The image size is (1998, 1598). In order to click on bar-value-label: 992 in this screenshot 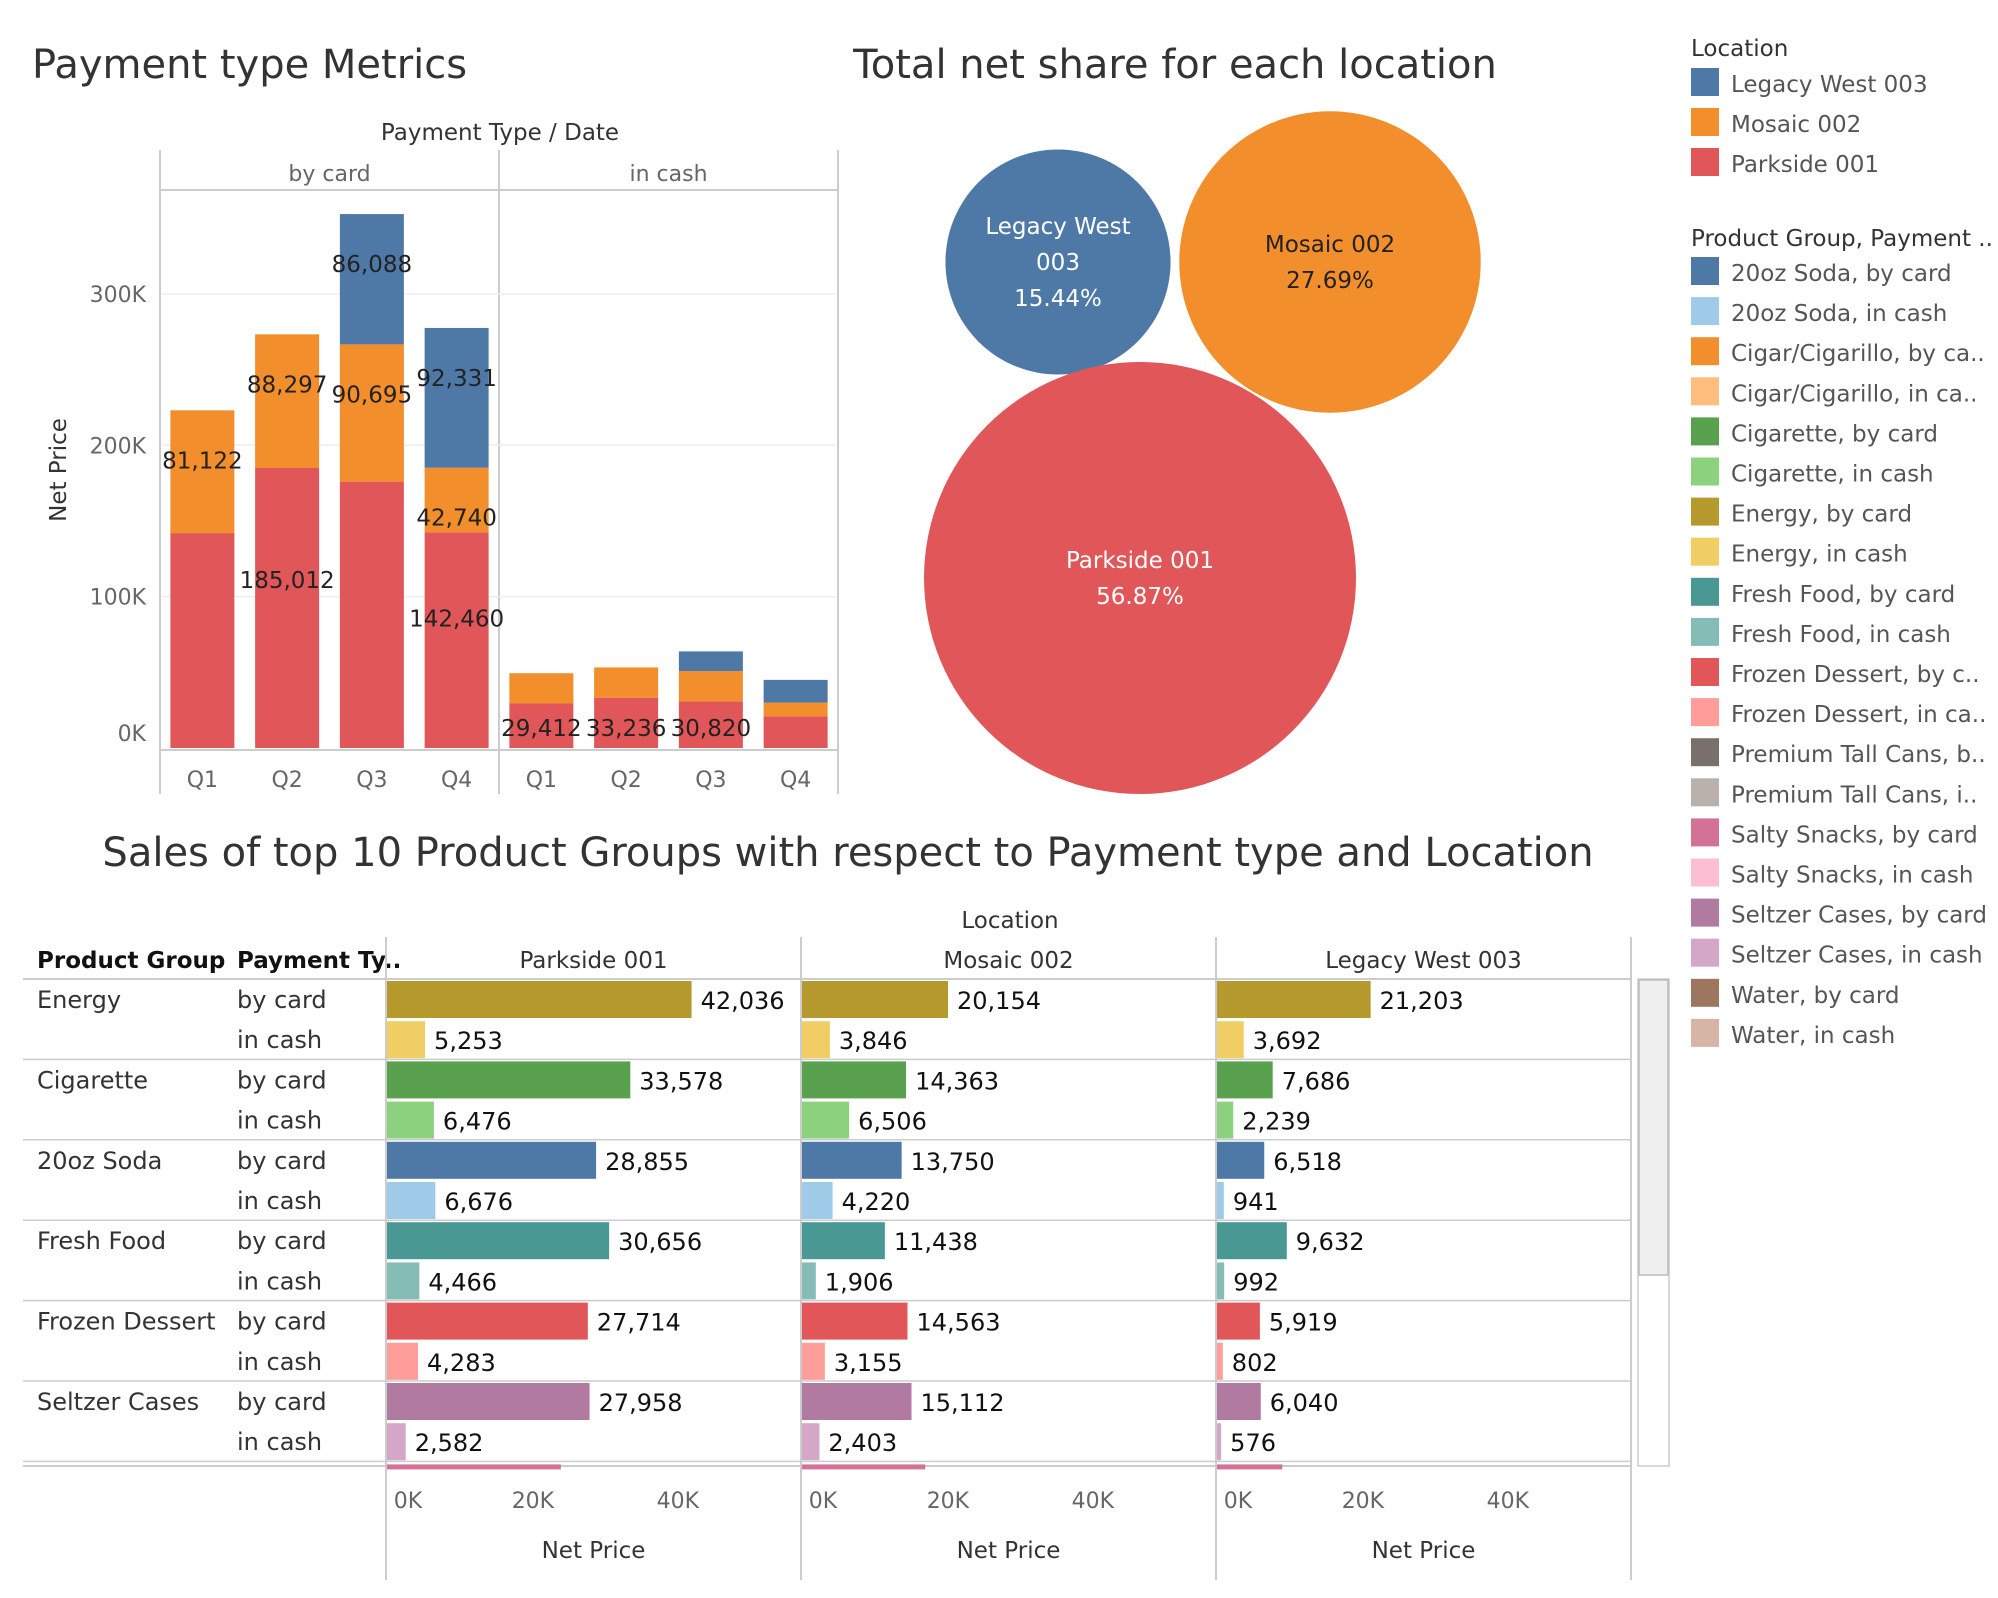, I will do `click(1256, 1282)`.